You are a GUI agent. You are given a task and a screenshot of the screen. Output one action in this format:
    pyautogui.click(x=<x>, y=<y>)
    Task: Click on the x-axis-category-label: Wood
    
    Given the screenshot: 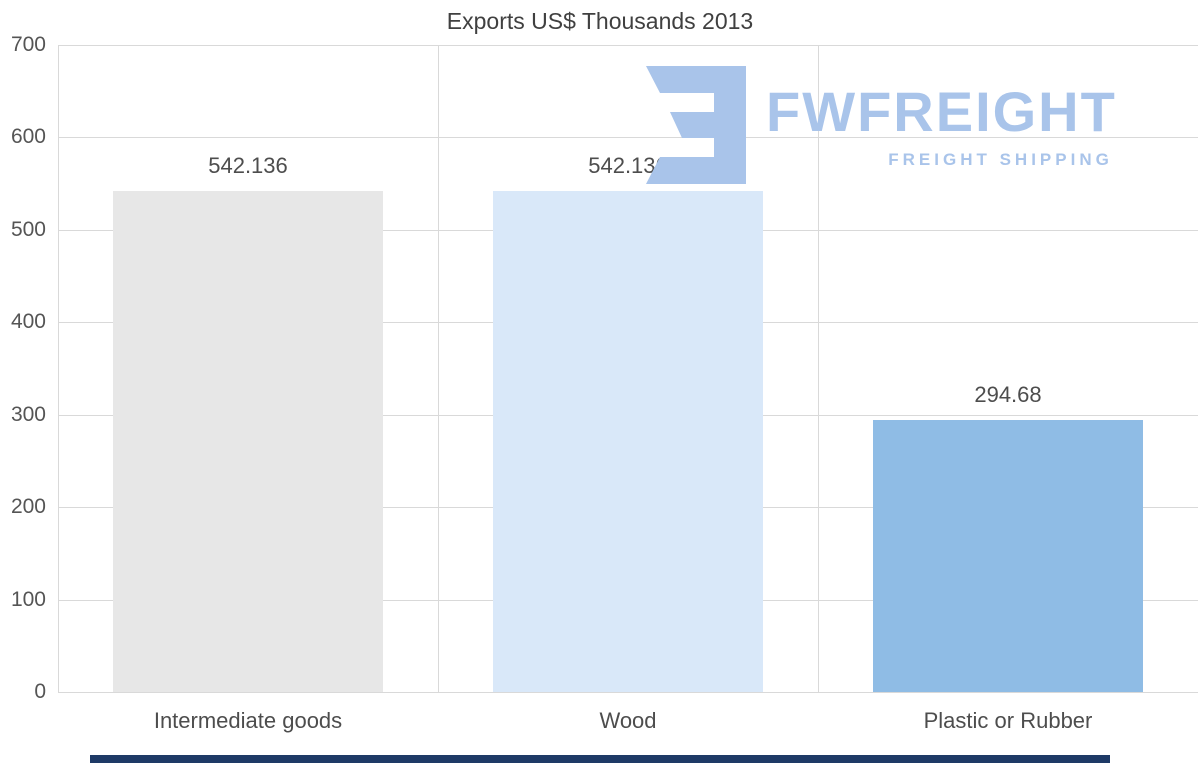 What is the action you would take?
    pyautogui.click(x=628, y=720)
    